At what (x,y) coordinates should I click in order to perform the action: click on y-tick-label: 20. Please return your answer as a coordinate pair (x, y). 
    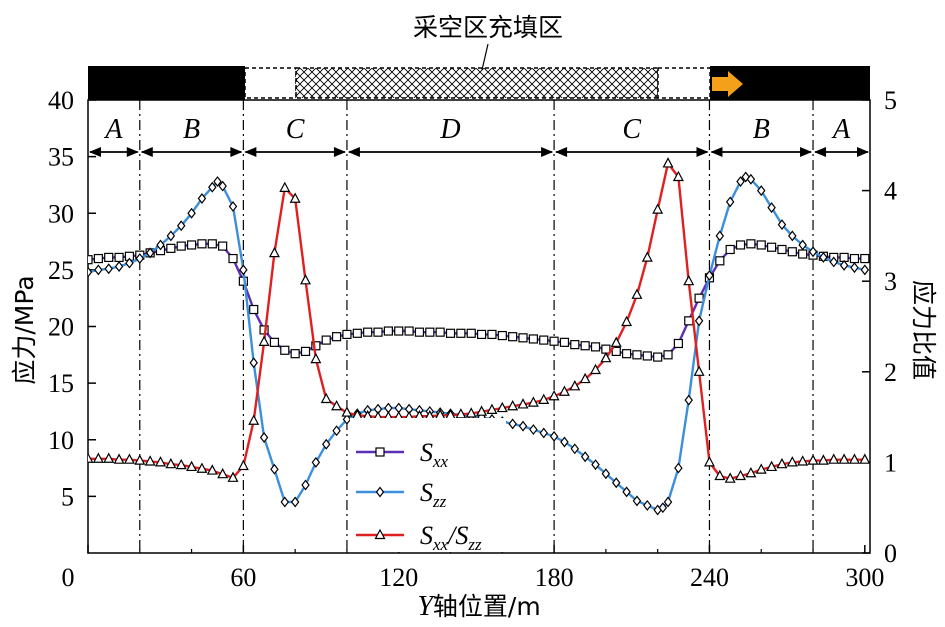
    Looking at the image, I should click on (61, 327).